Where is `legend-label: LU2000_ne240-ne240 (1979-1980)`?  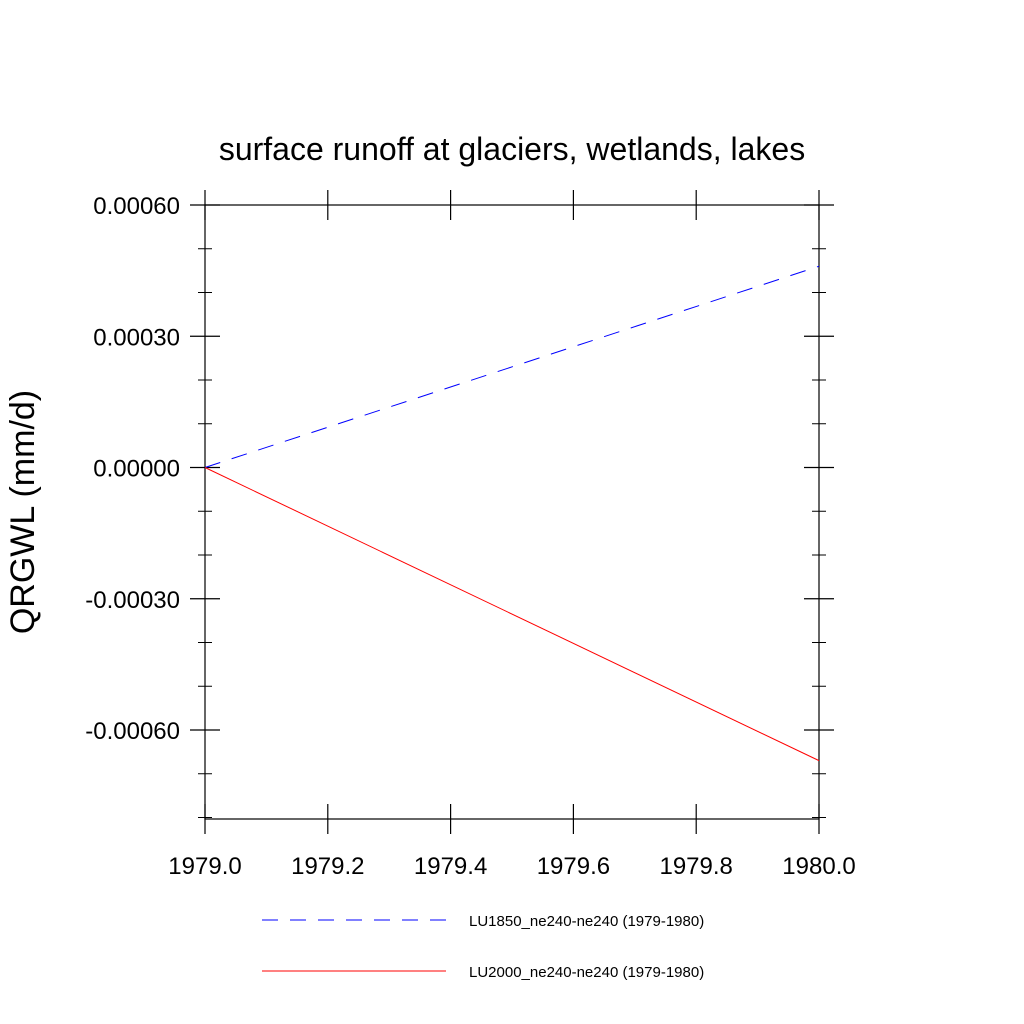
legend-label: LU2000_ne240-ne240 (1979-1980) is located at coordinates (586, 972).